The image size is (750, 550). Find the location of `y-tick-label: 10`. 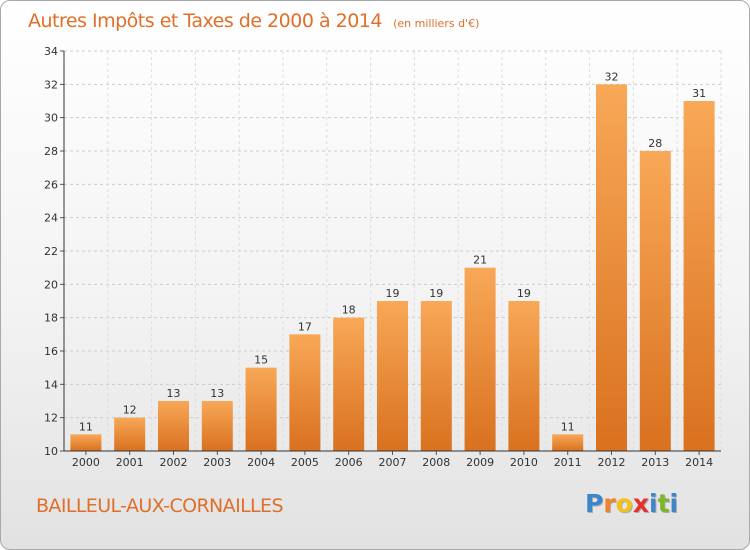

y-tick-label: 10 is located at coordinates (51, 451).